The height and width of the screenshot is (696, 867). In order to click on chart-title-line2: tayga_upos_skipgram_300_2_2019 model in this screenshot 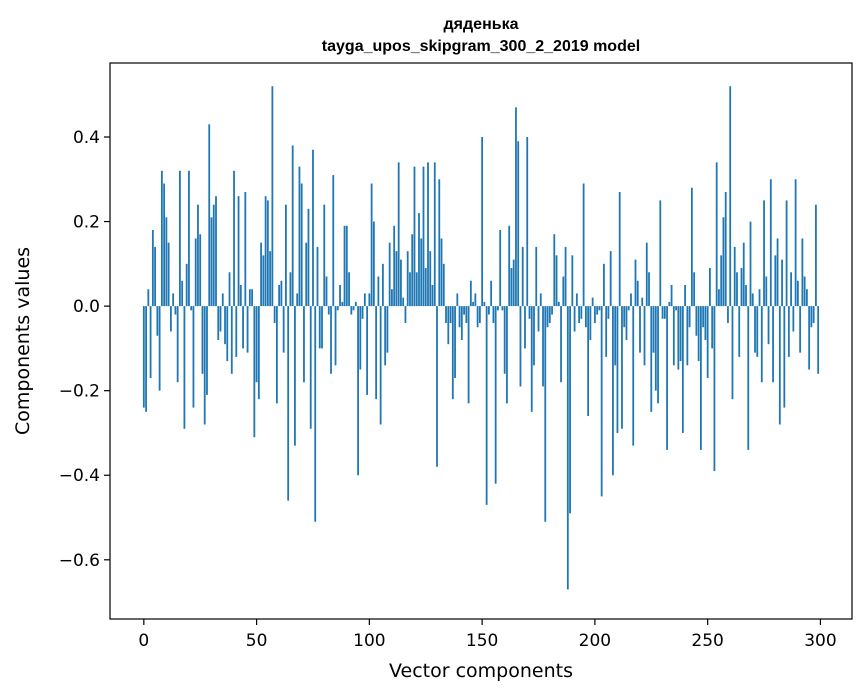, I will do `click(481, 46)`.